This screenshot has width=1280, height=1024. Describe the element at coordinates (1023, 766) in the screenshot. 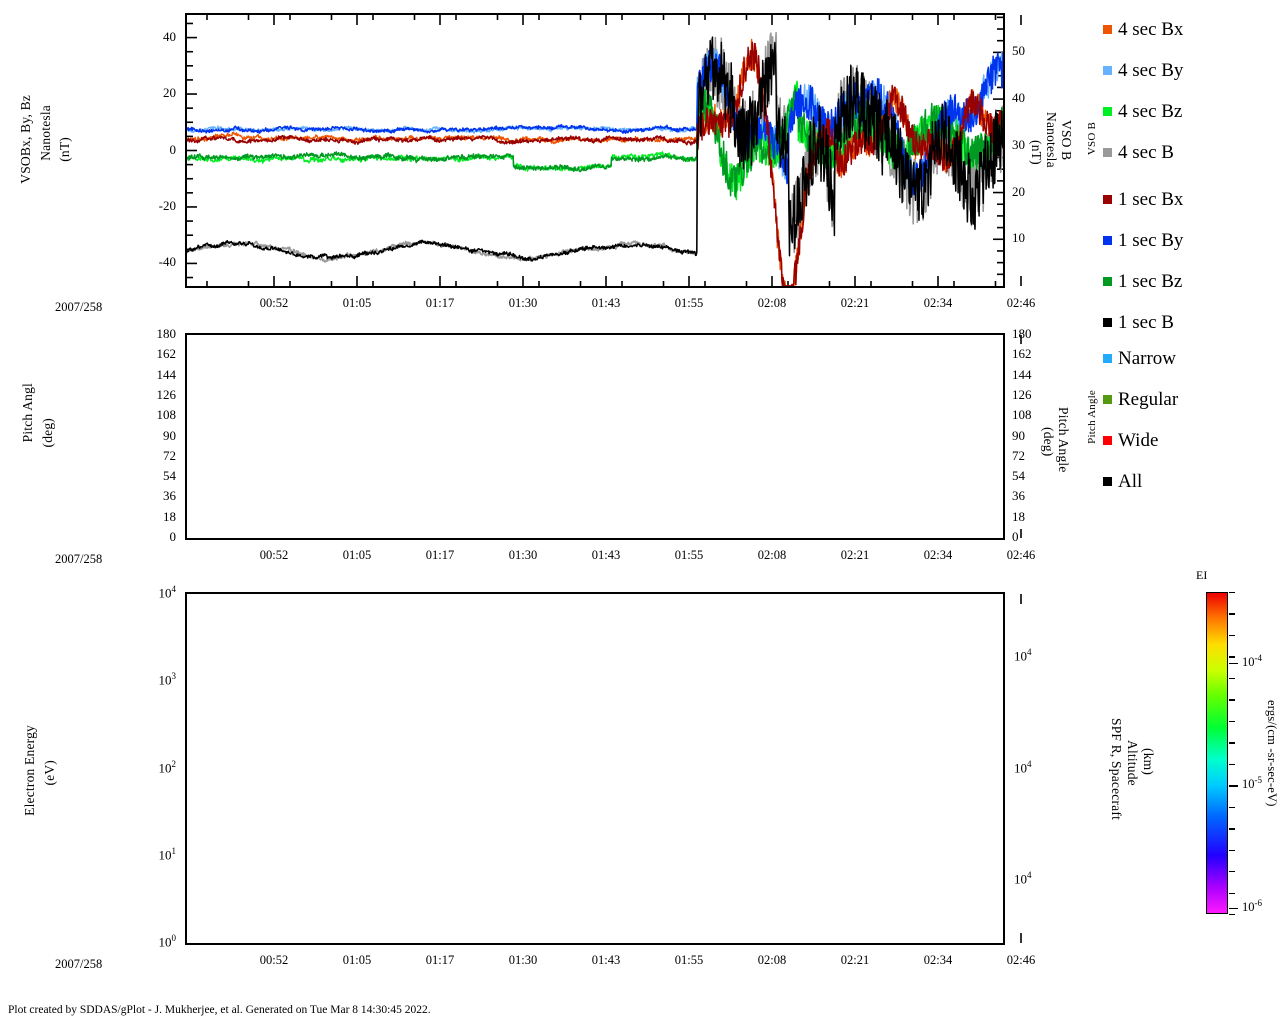

I see `panel3-right-tick-label: 104` at that location.